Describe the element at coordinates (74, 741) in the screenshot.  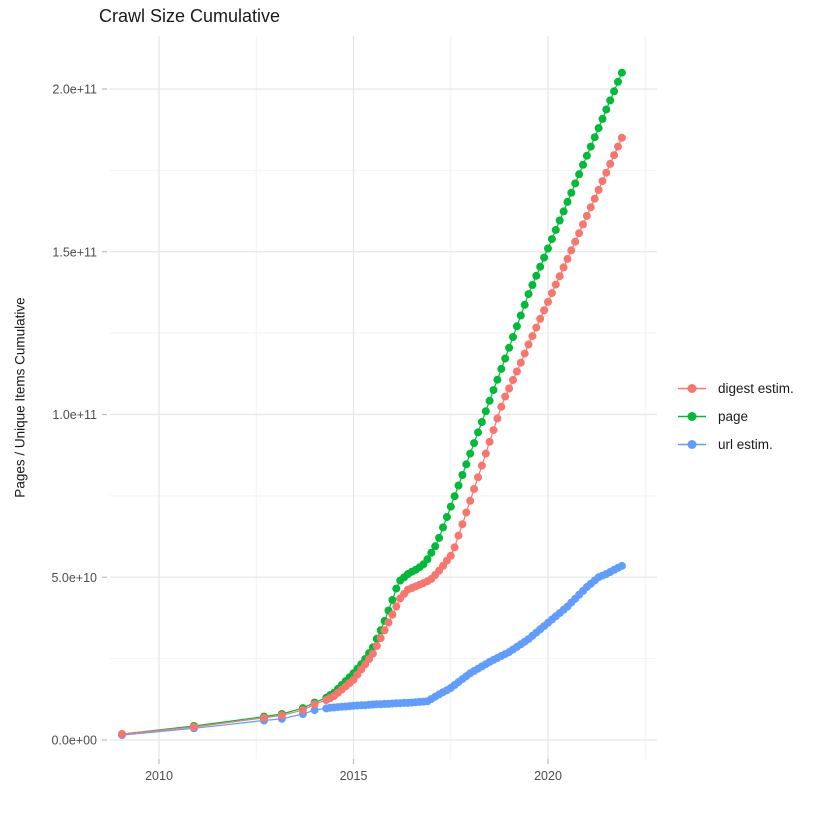
I see `y-tick-label: 0.0e+00` at that location.